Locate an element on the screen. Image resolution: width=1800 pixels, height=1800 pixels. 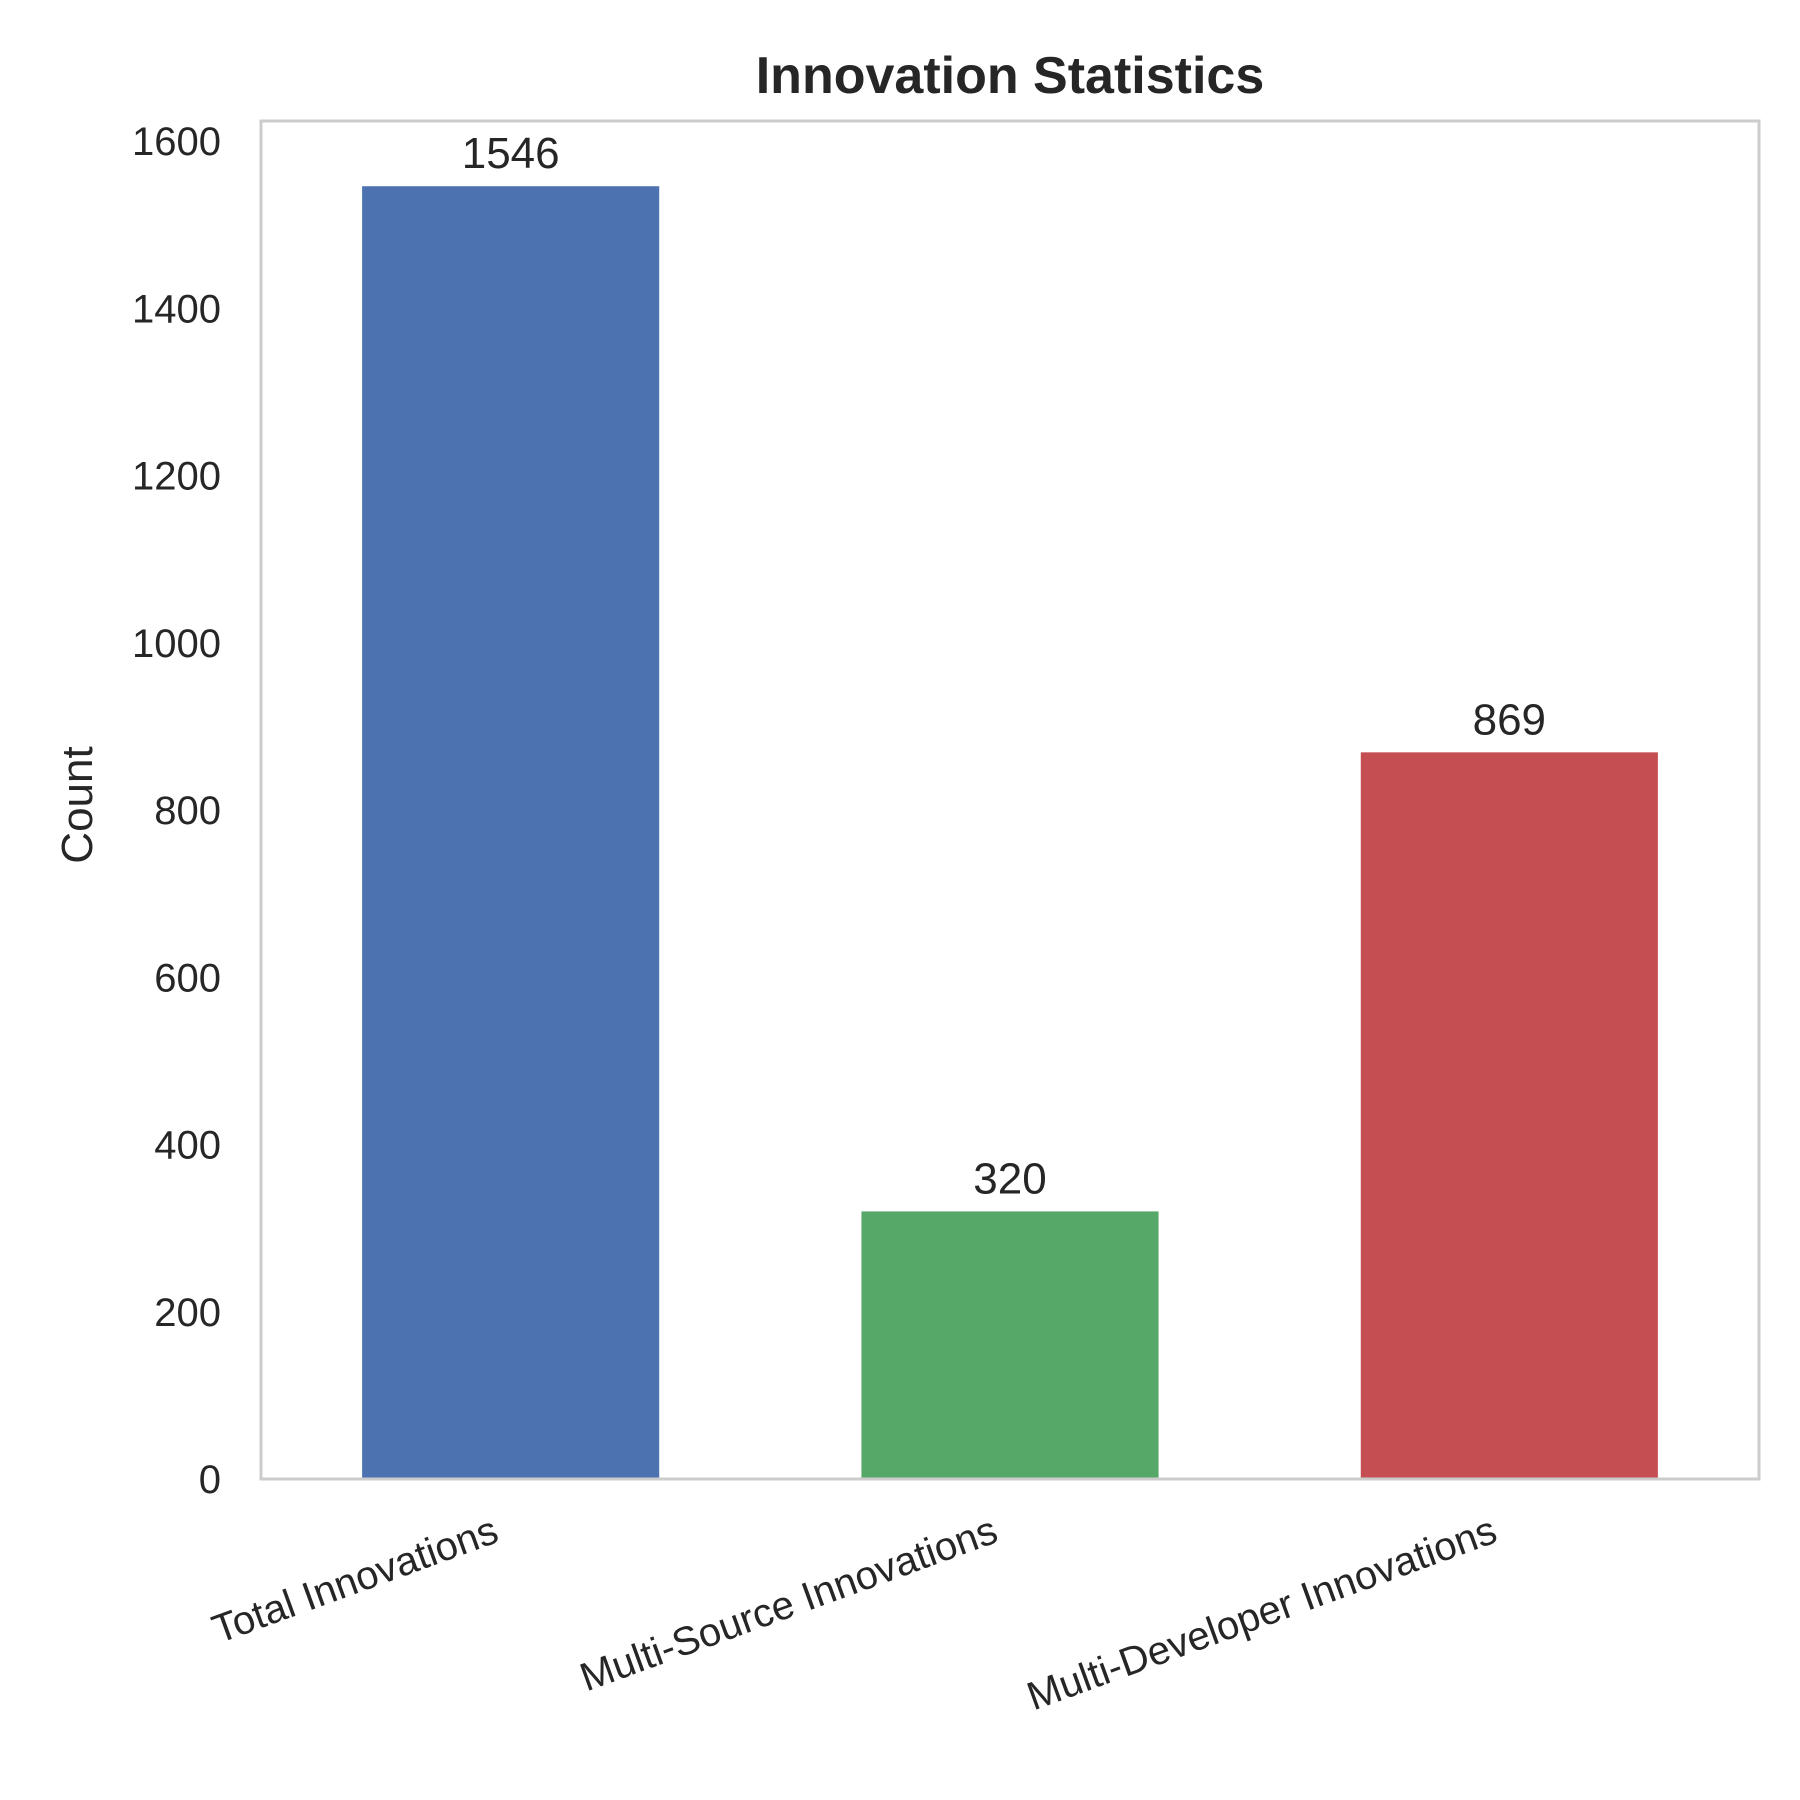
y-axis-ticks: 0 200 400 600 800 1000 1200 1400 1600 is located at coordinates (176, 811).